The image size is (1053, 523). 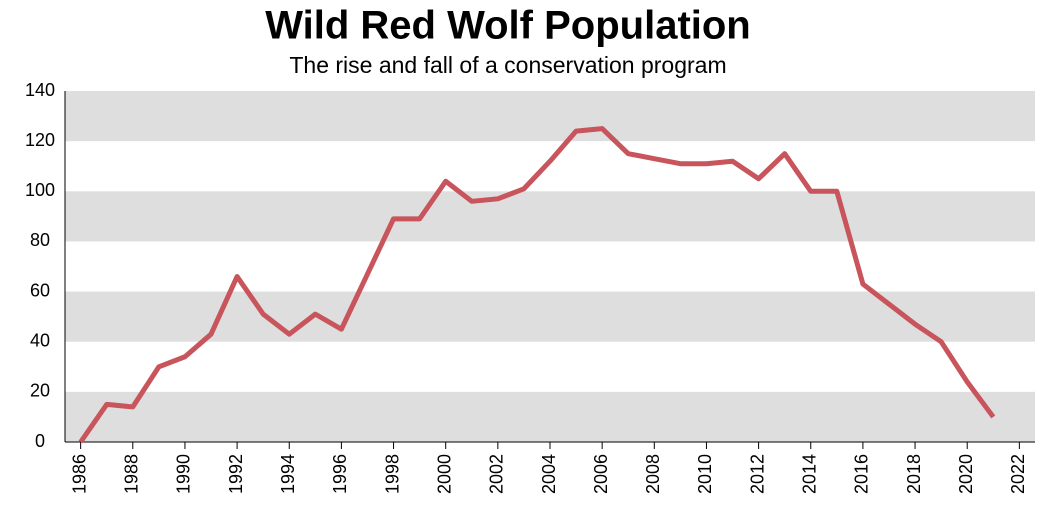 I want to click on x-tick-label: 1998, so click(x=392, y=474).